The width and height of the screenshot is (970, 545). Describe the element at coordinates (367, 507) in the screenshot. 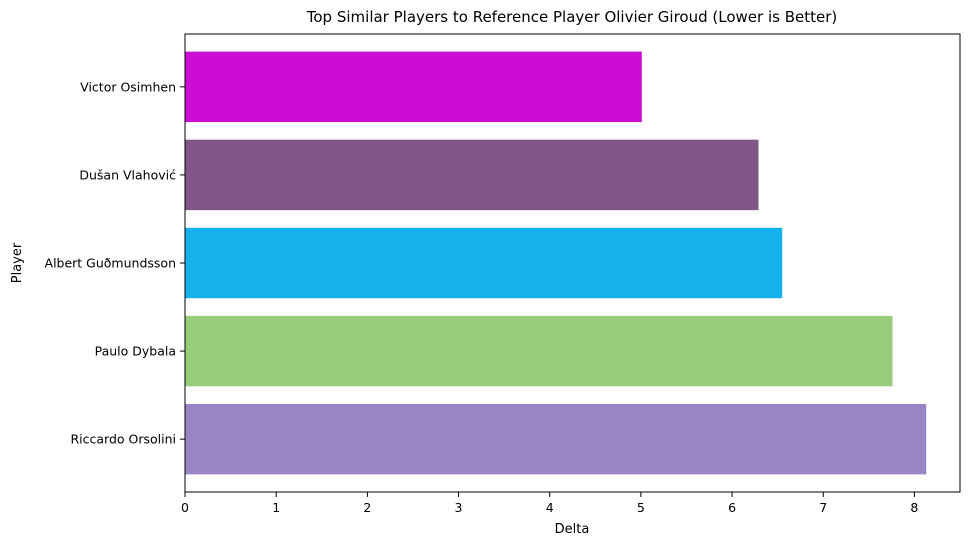

I see `x-tick-label: 2` at that location.